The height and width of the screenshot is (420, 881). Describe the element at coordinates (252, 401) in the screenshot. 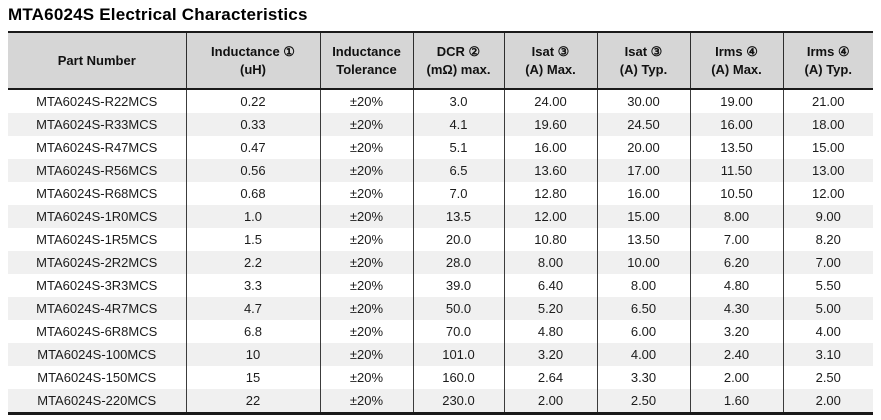

I see `inductance-cell: 22` at that location.